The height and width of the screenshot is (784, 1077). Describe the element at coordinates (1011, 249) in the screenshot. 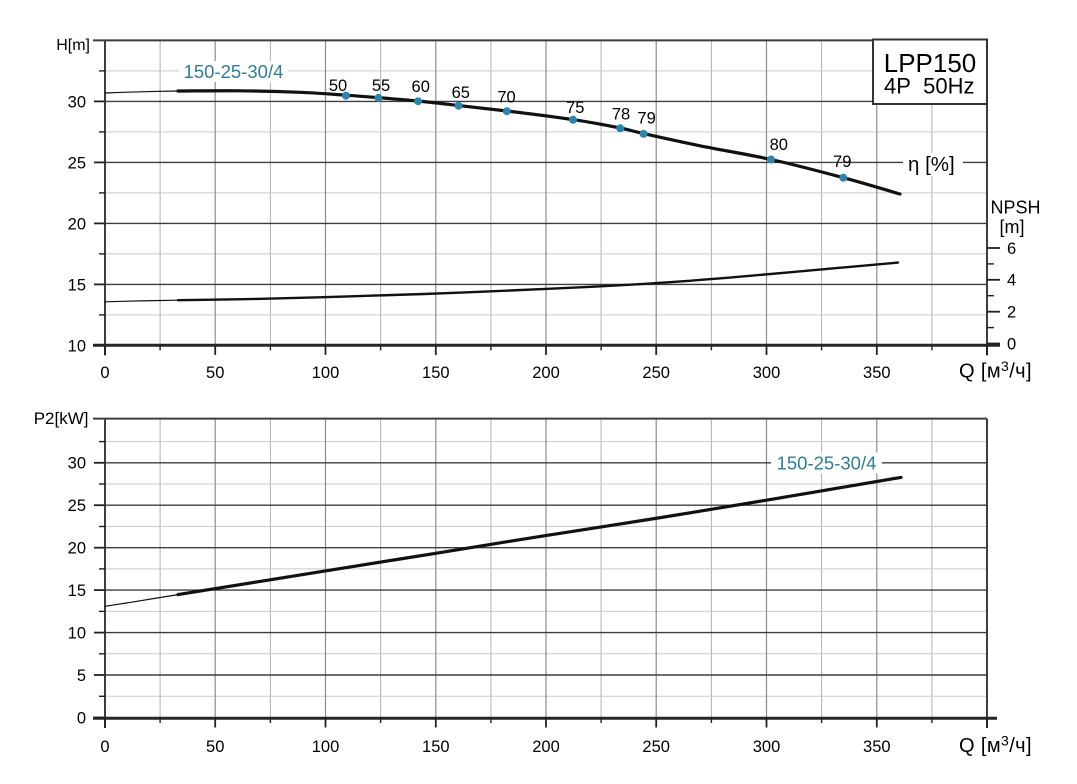

I see `svg-text: 6` at that location.